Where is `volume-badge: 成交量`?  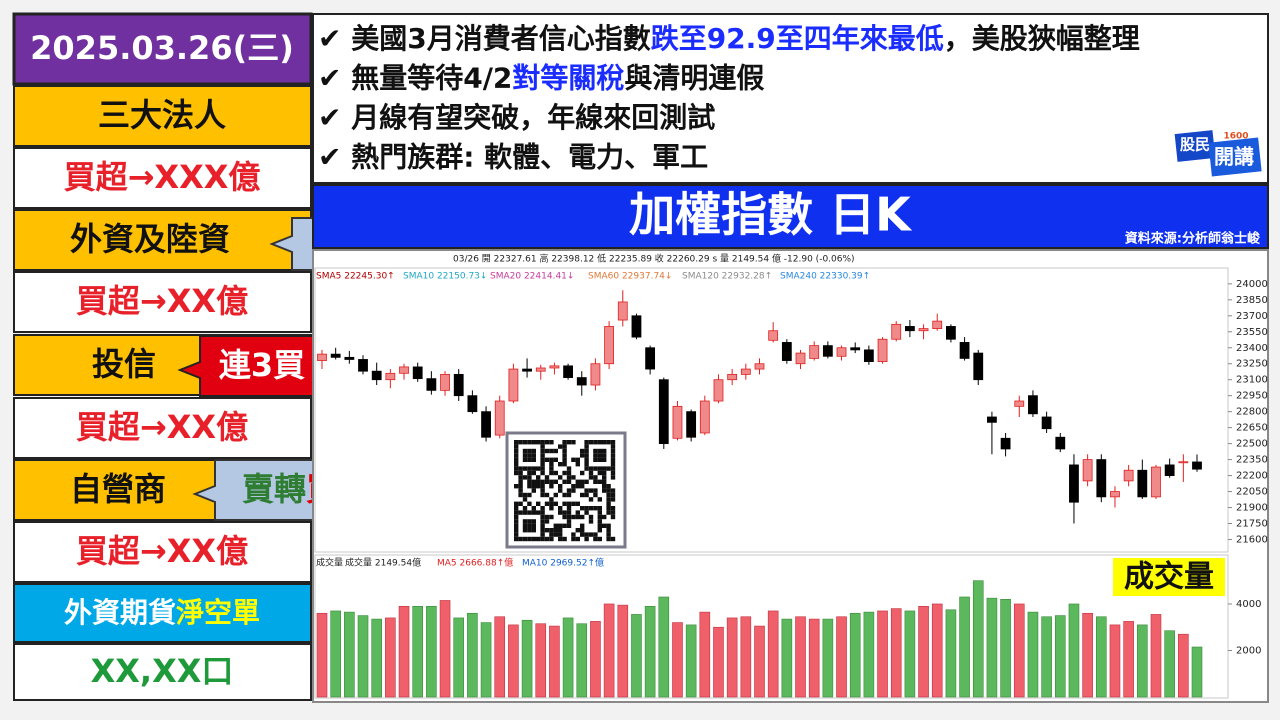 volume-badge: 成交量 is located at coordinates (1169, 577).